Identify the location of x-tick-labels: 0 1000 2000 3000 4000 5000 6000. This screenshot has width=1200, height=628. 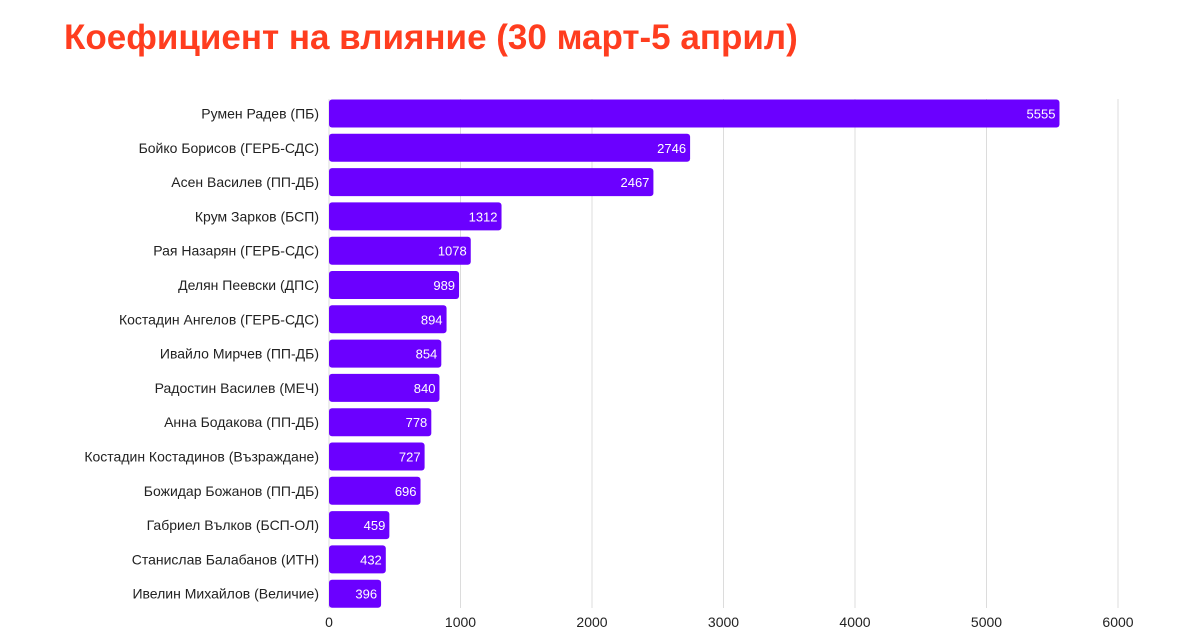
(729, 621).